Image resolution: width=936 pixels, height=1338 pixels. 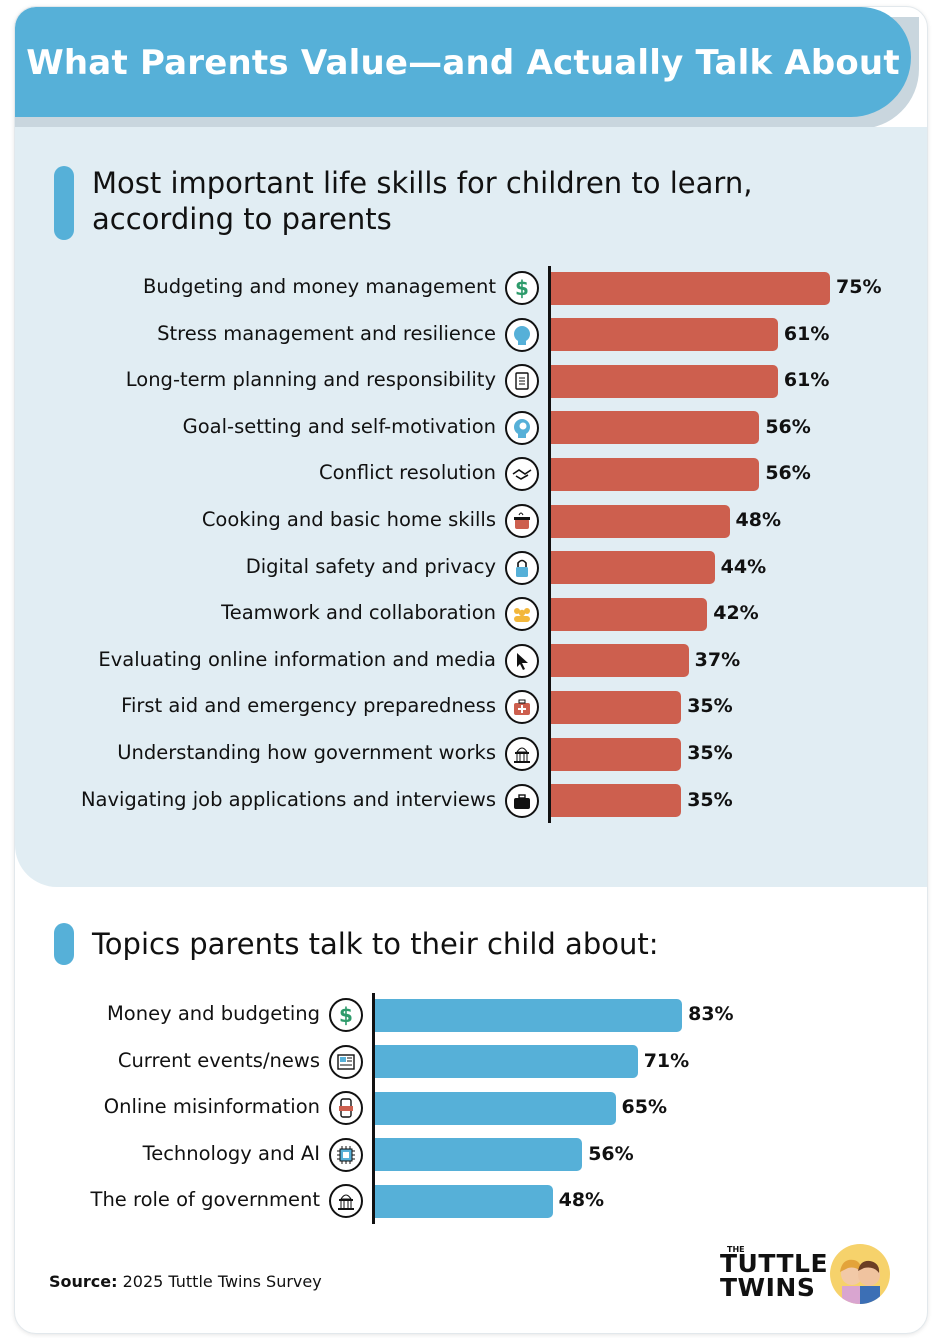 I want to click on fake-phone-icon, so click(x=346, y=1108).